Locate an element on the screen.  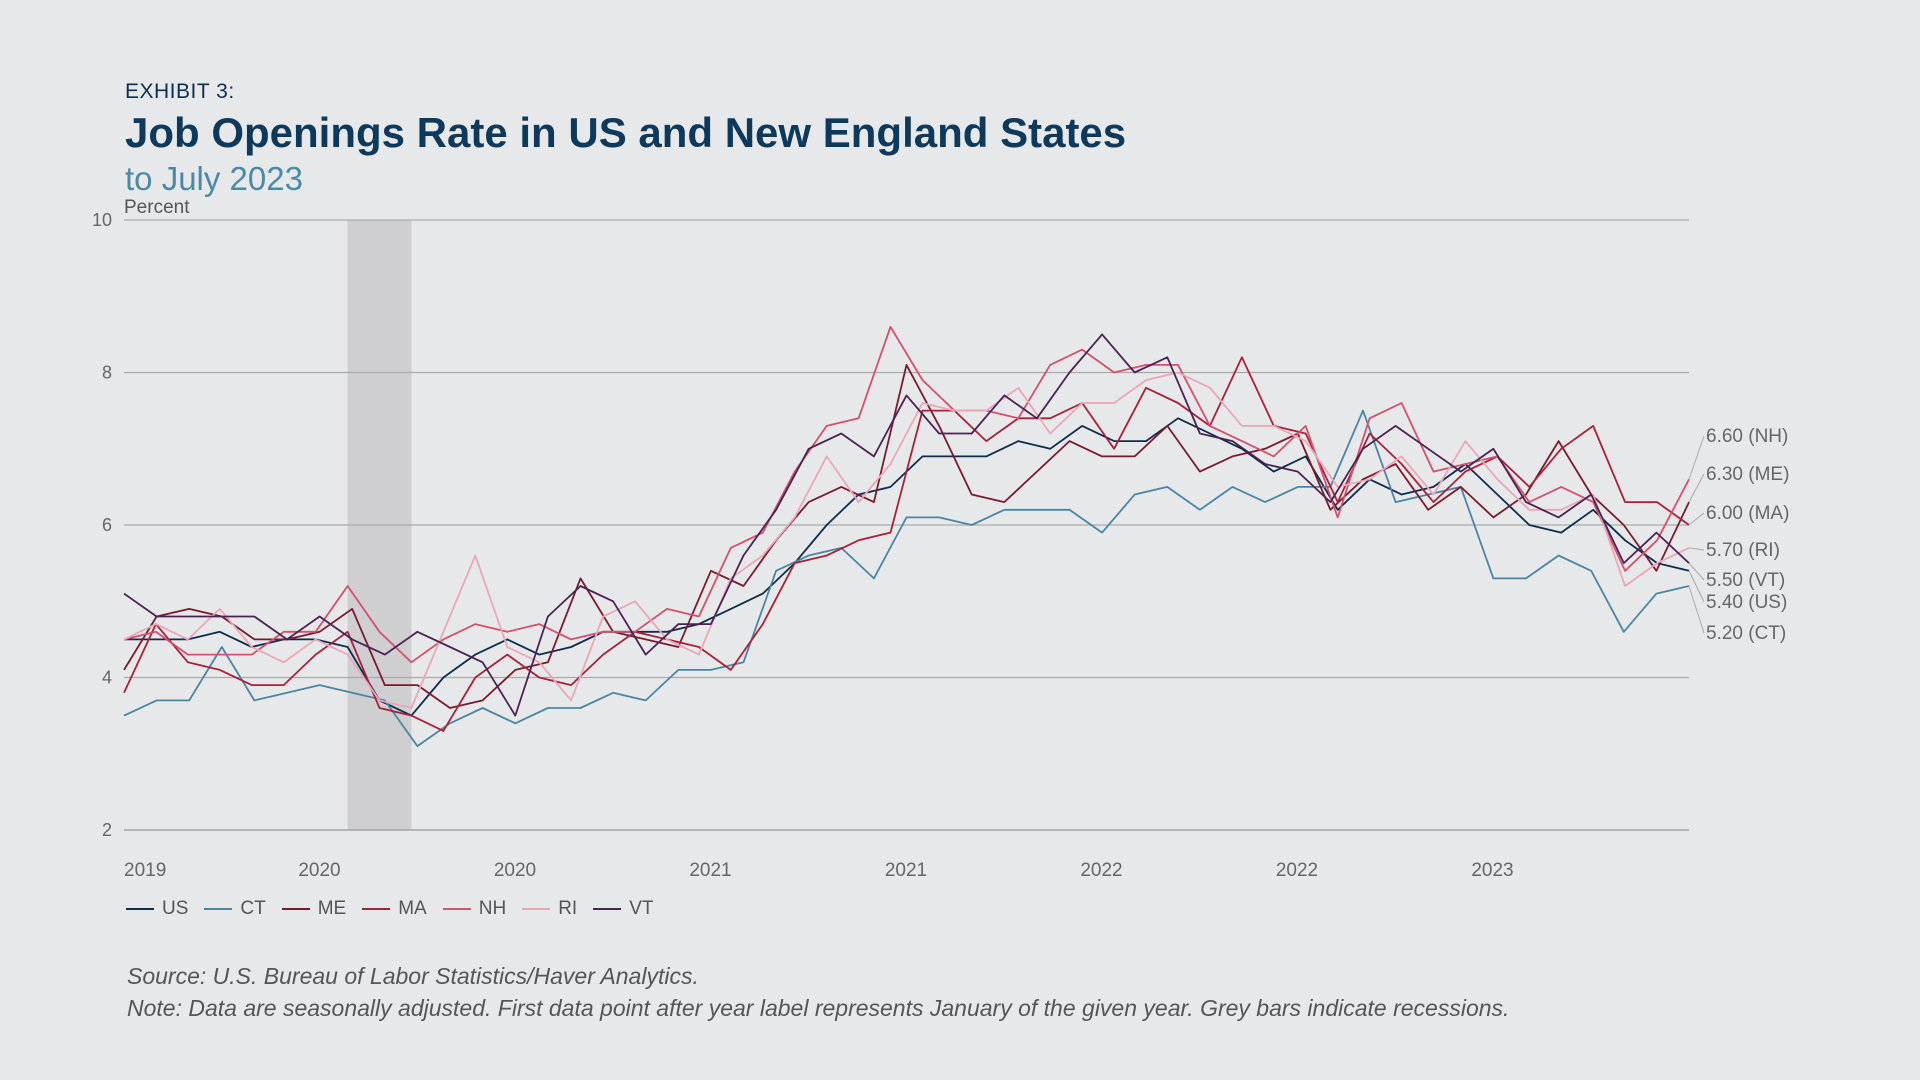
legend-item-ri: RI is located at coordinates (549, 909).